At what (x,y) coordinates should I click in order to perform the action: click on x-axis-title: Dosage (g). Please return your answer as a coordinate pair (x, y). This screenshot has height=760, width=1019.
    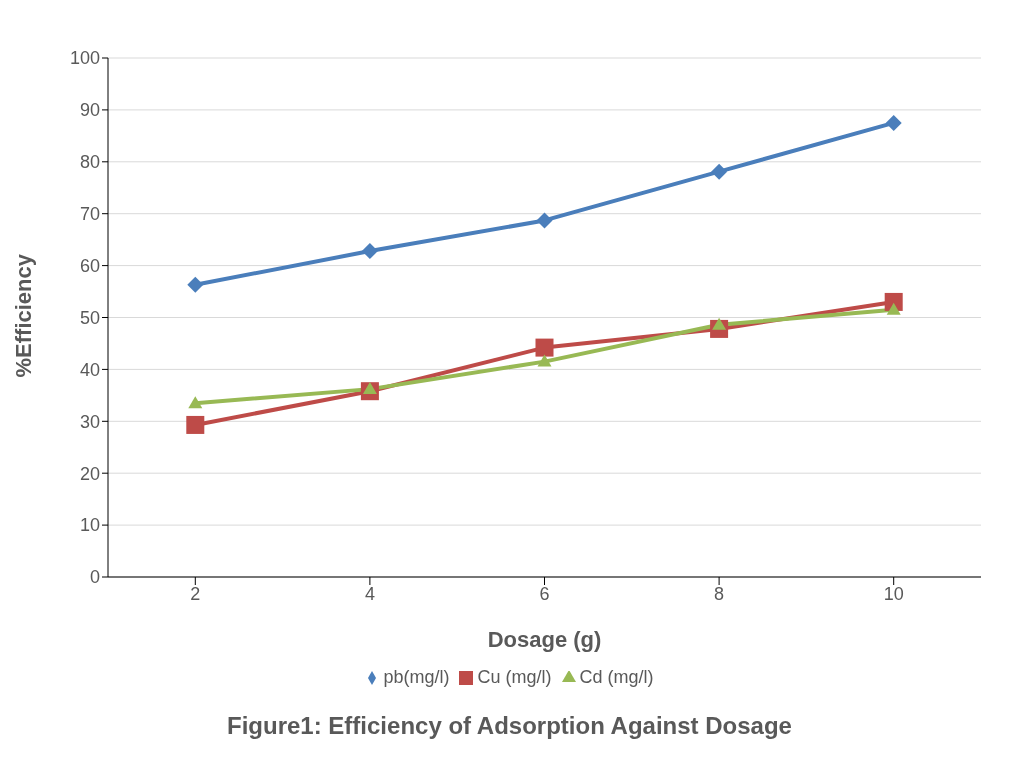
    Looking at the image, I should click on (544, 639).